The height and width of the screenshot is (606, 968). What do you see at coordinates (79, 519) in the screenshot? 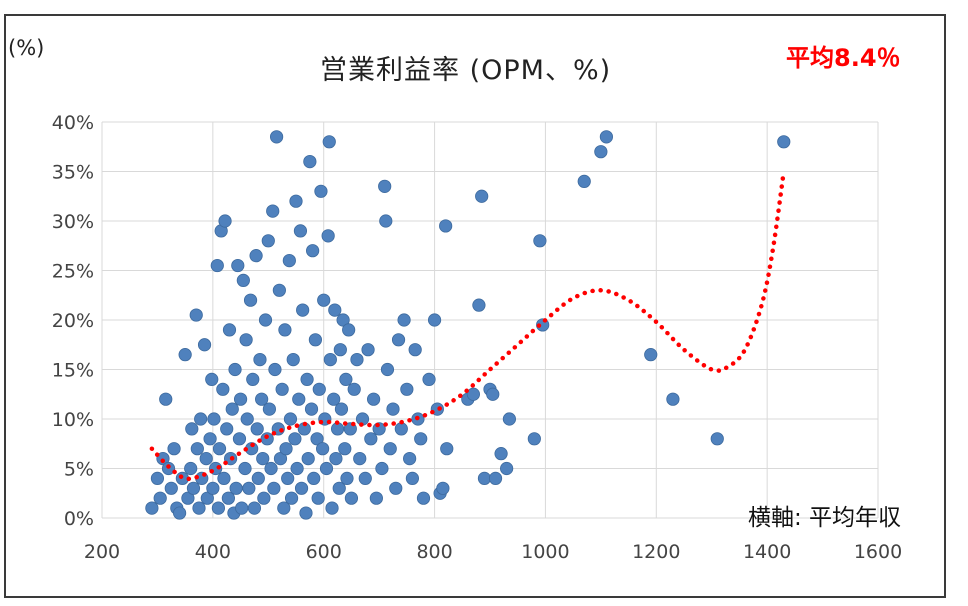
I see `y-tick-label: 0%` at bounding box center [79, 519].